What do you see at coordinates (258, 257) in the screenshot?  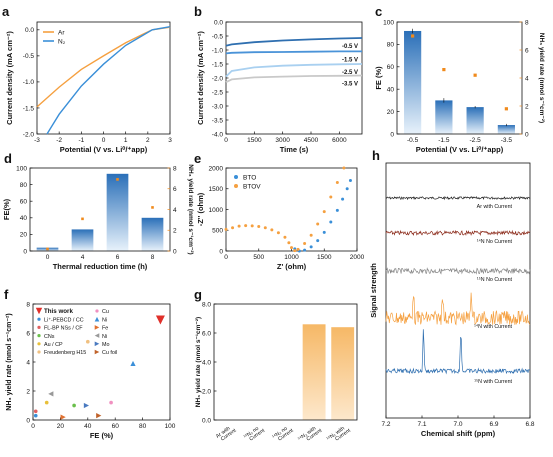 I see `panel-e-xtick-label: 500` at bounding box center [258, 257].